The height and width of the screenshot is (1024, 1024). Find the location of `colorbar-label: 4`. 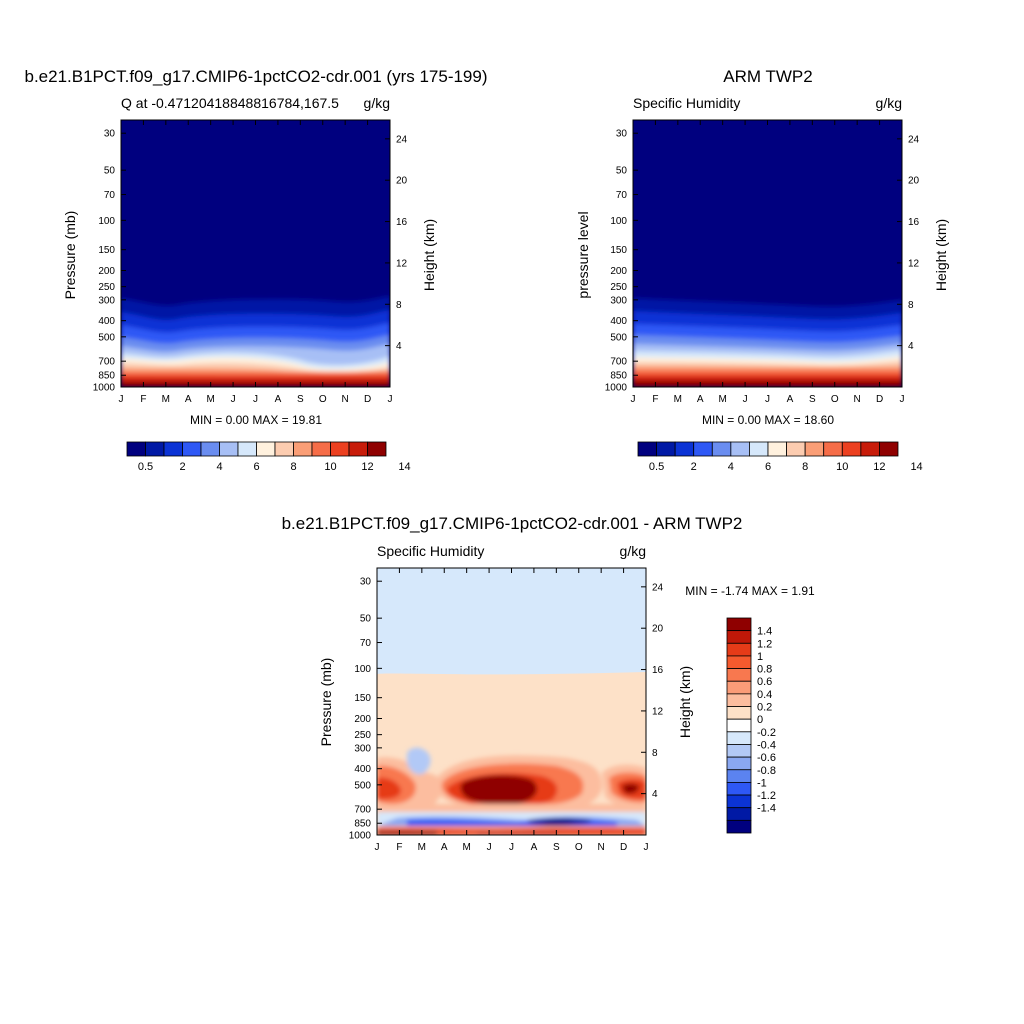

colorbar-label: 4 is located at coordinates (219, 467).